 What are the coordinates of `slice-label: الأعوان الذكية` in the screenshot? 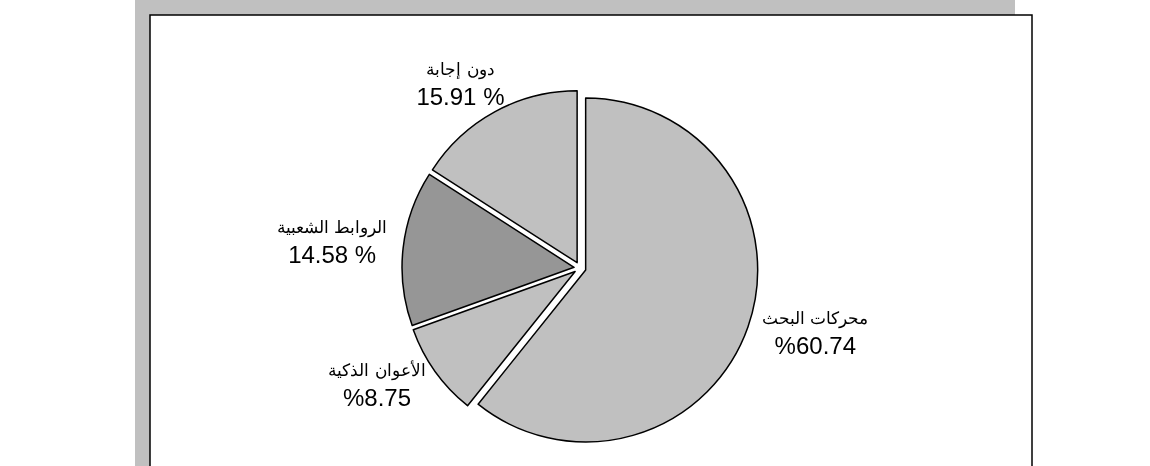 It's located at (377, 370).